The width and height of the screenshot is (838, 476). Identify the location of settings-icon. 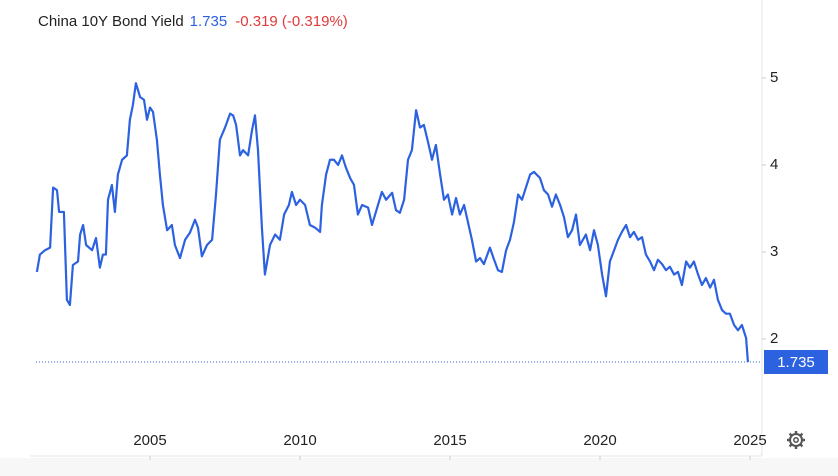
(796, 440).